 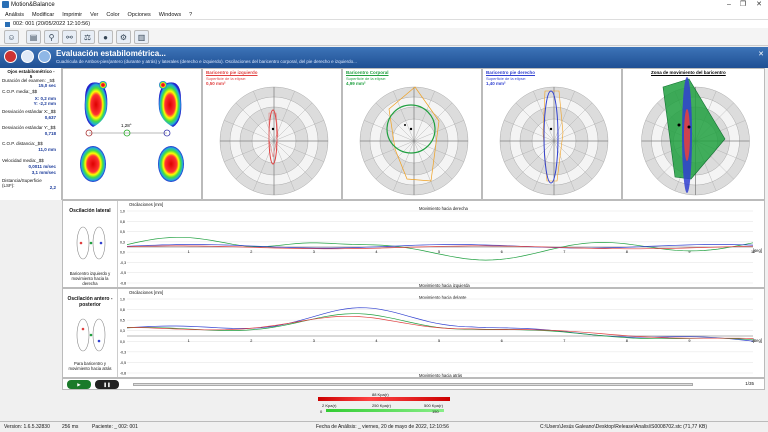 I want to click on balance-icon: ⚖, so click(x=87, y=37).